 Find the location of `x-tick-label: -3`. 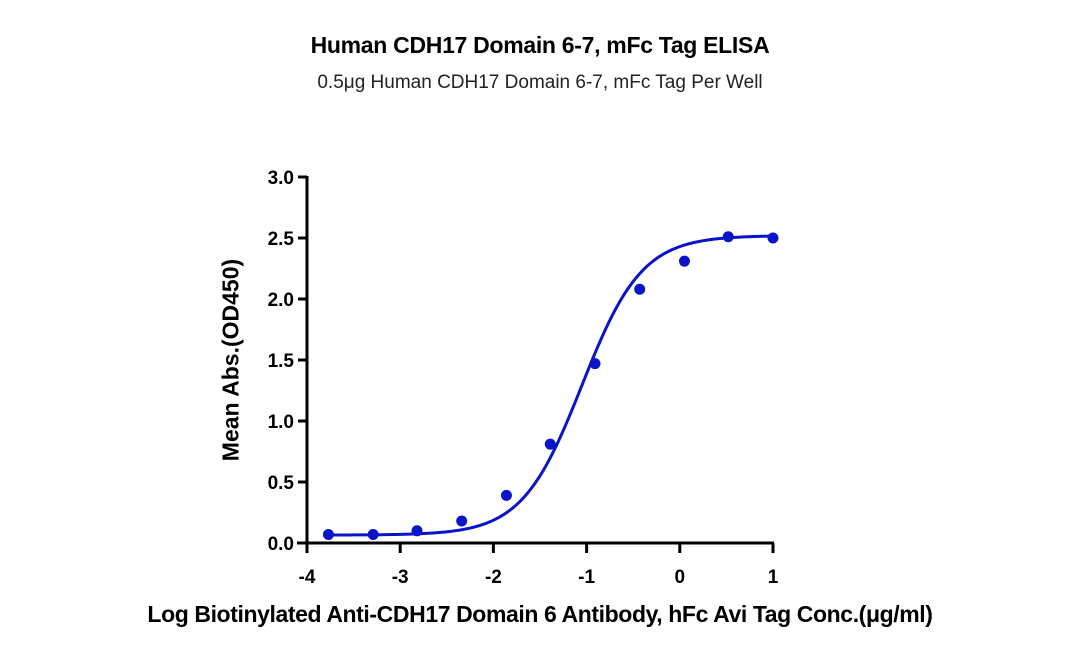

x-tick-label: -3 is located at coordinates (400, 577).